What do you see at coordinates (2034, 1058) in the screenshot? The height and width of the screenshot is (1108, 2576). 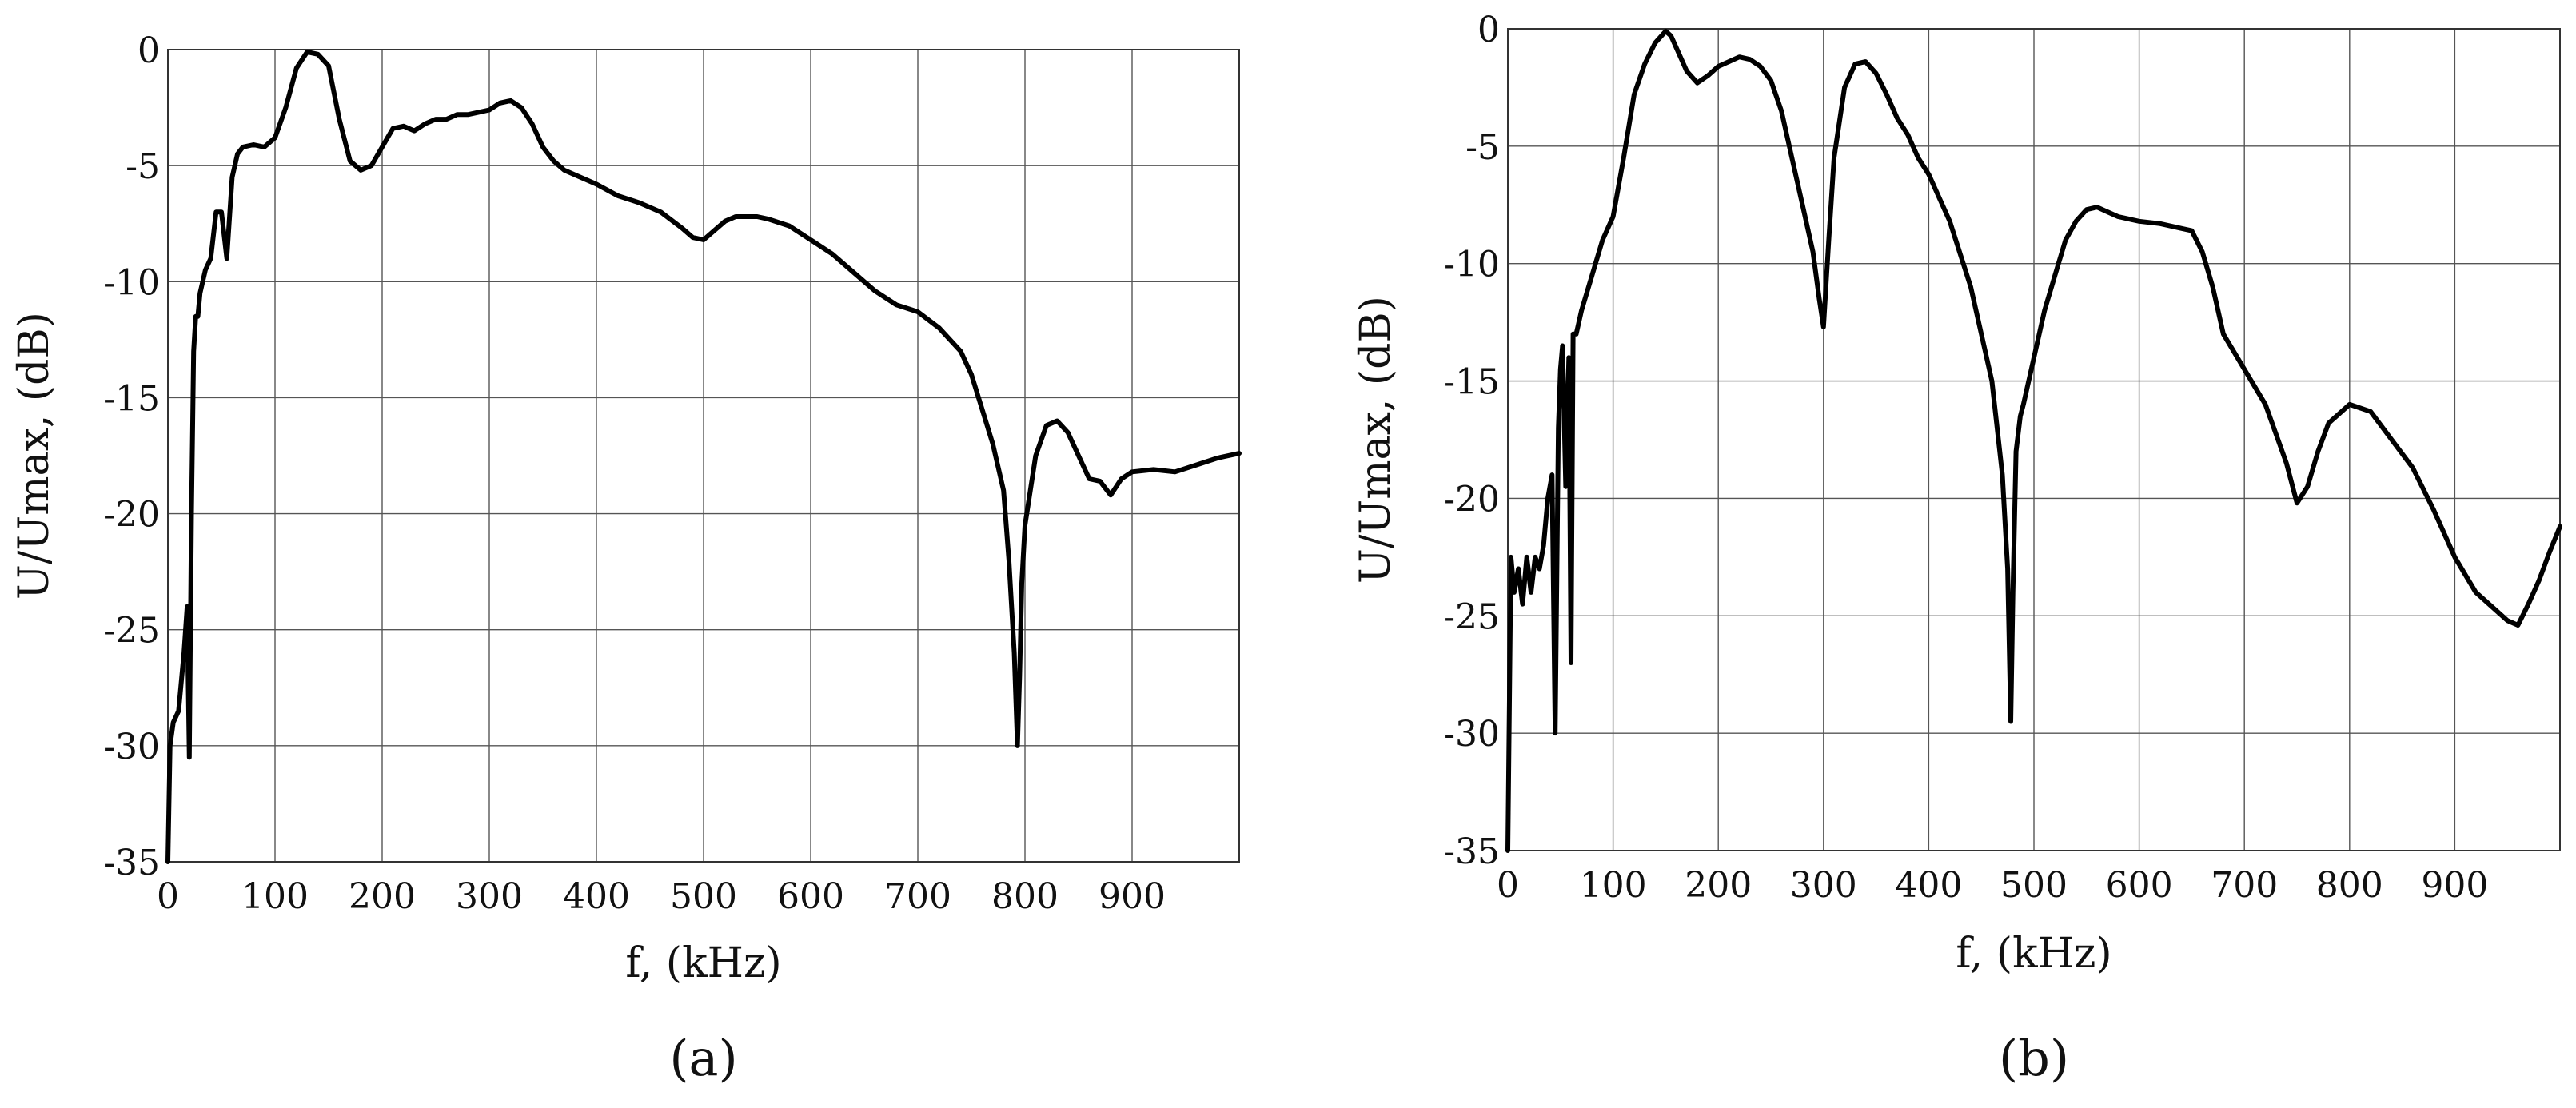 I see `panel-label: (b)` at bounding box center [2034, 1058].